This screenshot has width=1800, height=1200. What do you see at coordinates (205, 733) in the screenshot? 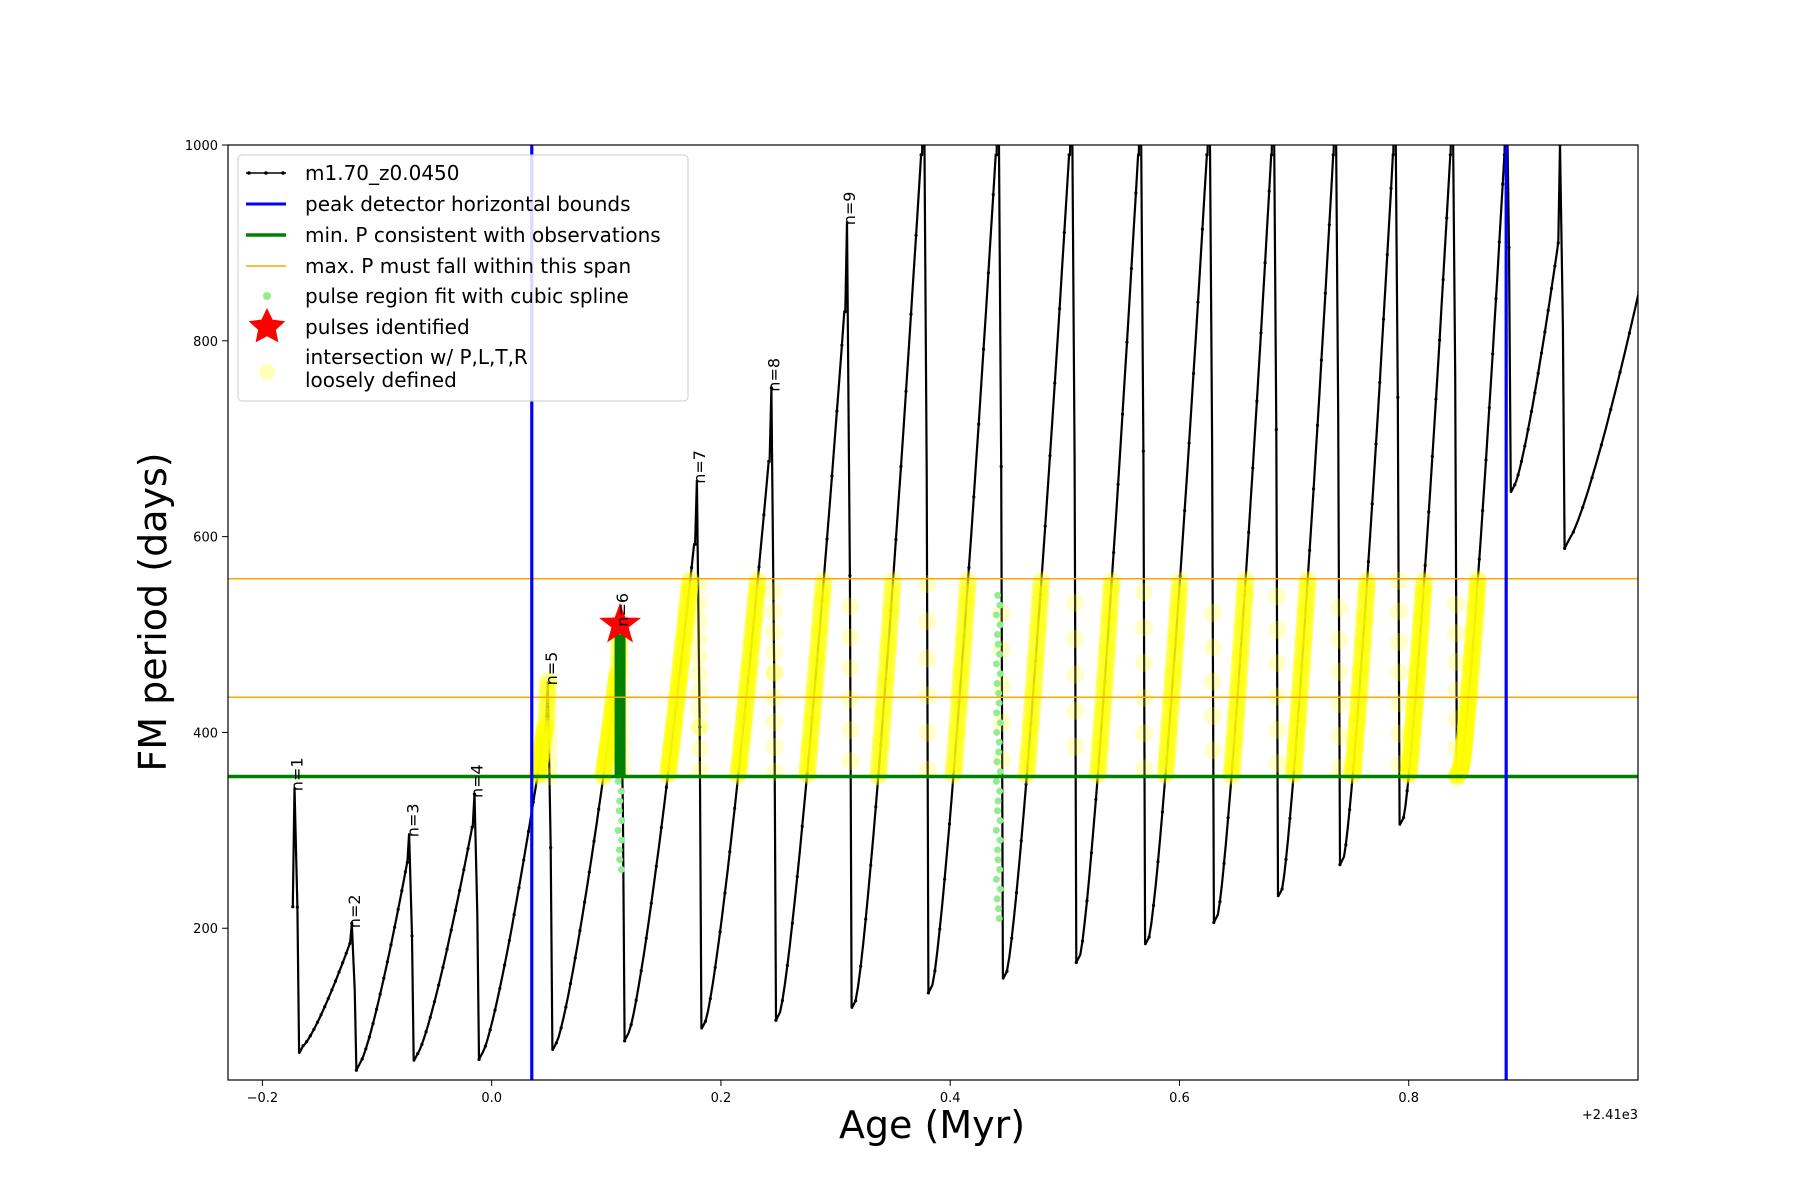
I see `y-tick-label: 400` at bounding box center [205, 733].